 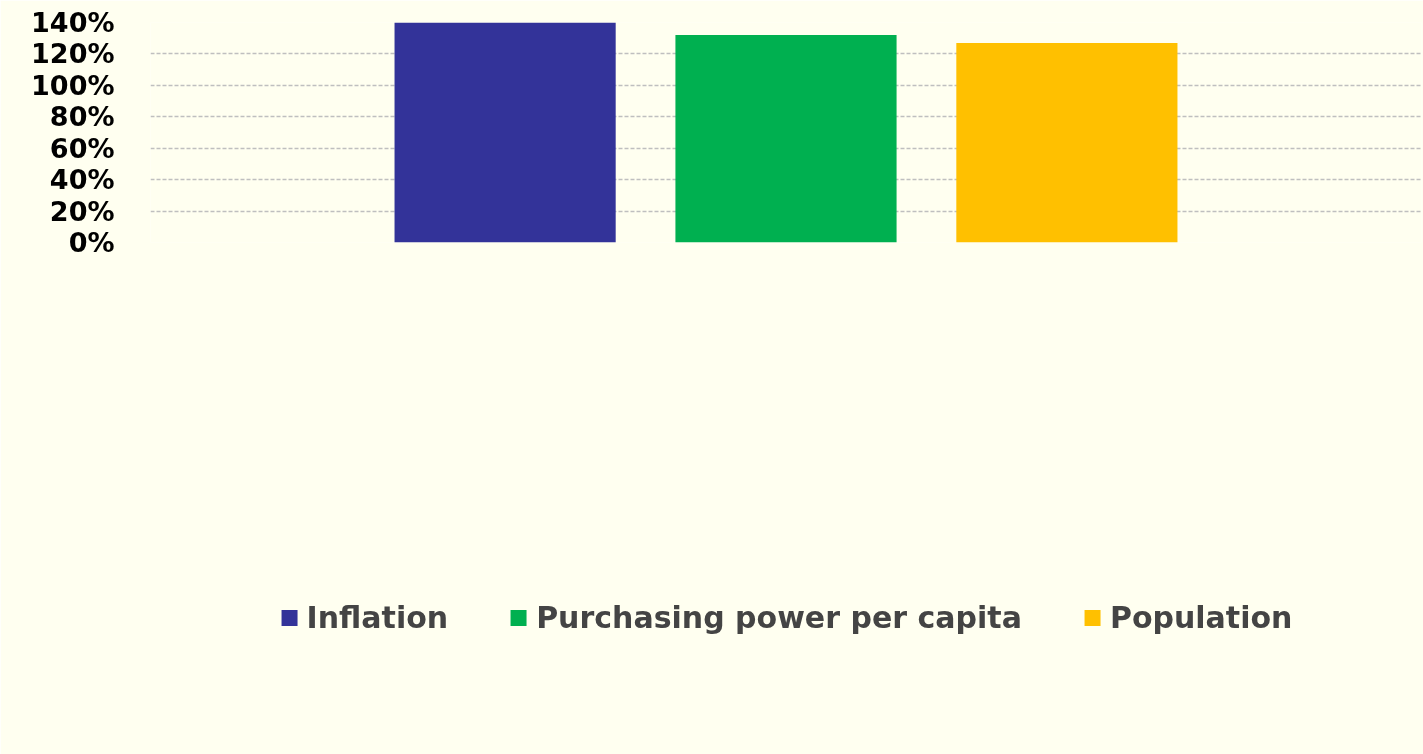 What do you see at coordinates (82, 117) in the screenshot?
I see `y-tick-label: 80%` at bounding box center [82, 117].